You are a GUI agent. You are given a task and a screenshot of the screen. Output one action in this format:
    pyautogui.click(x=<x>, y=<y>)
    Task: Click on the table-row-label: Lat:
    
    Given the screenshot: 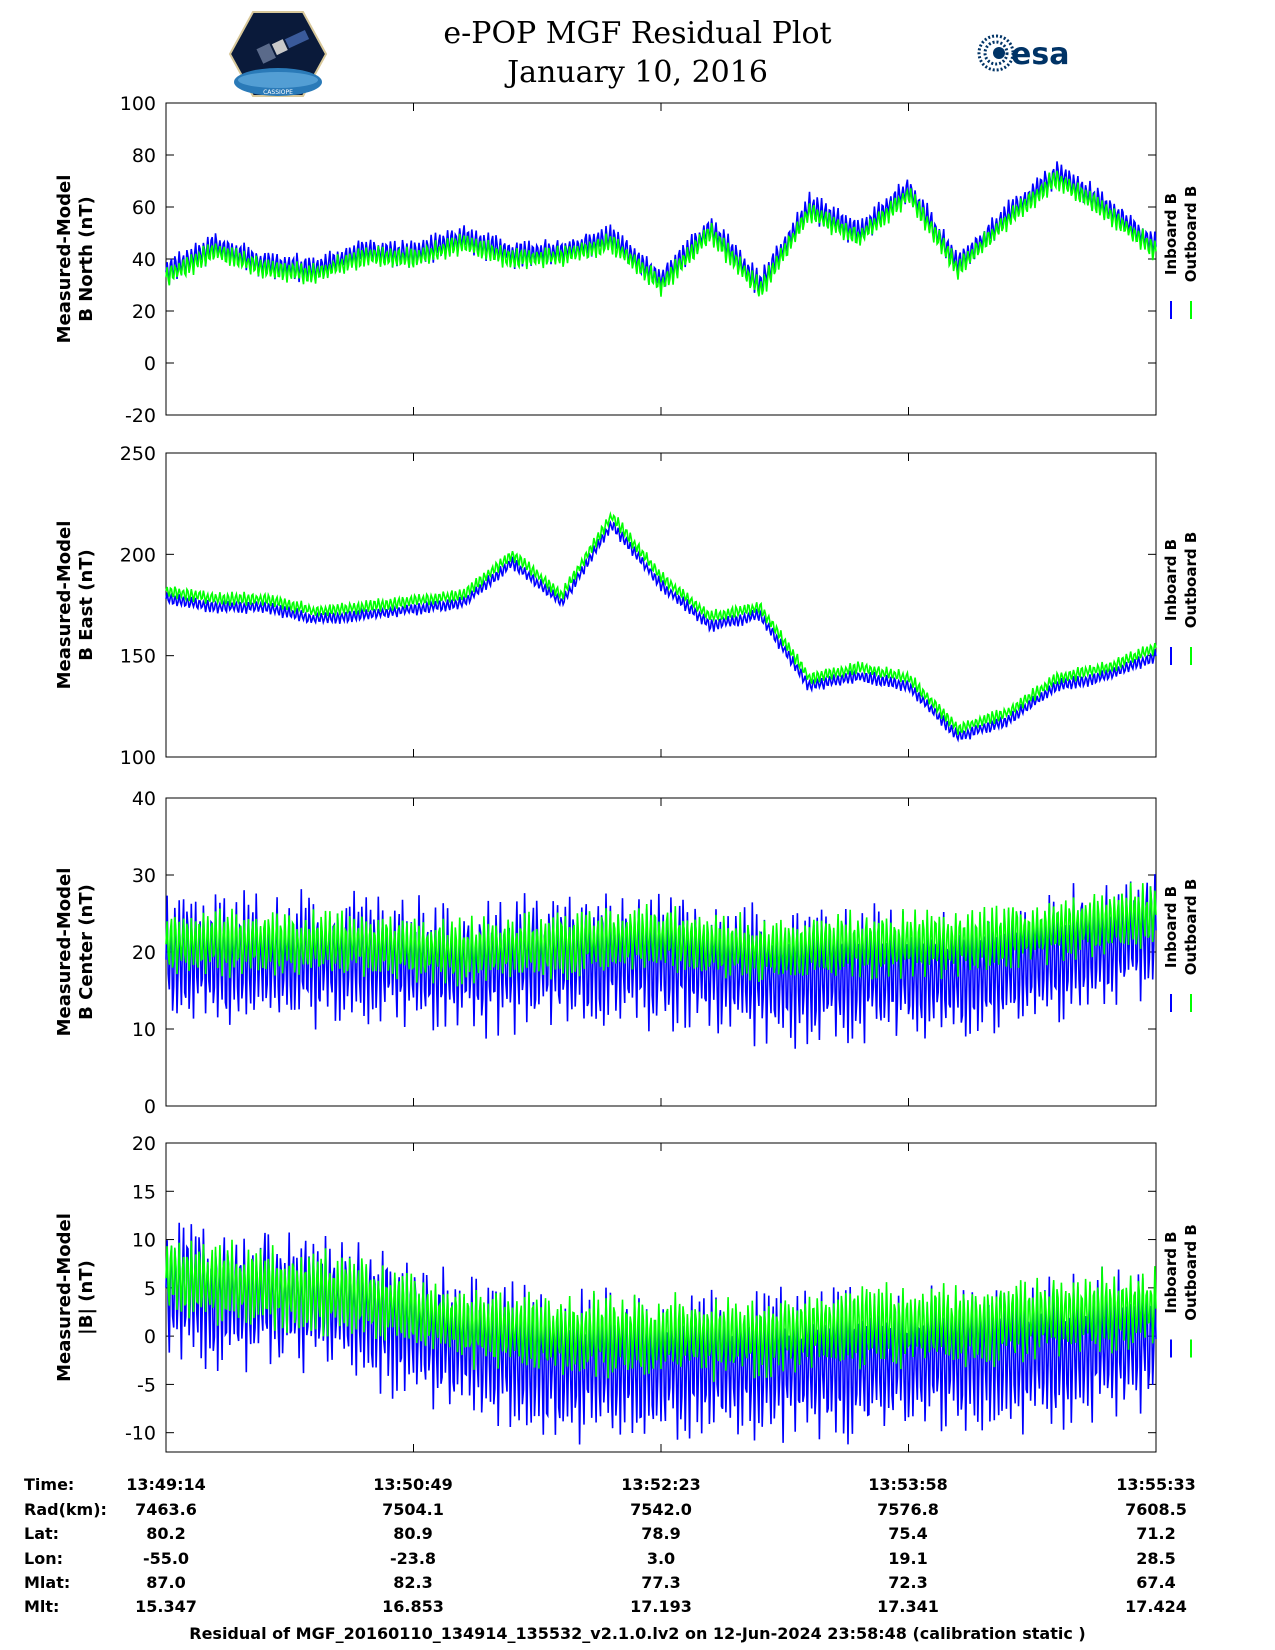 What is the action you would take?
    pyautogui.click(x=42, y=1533)
    